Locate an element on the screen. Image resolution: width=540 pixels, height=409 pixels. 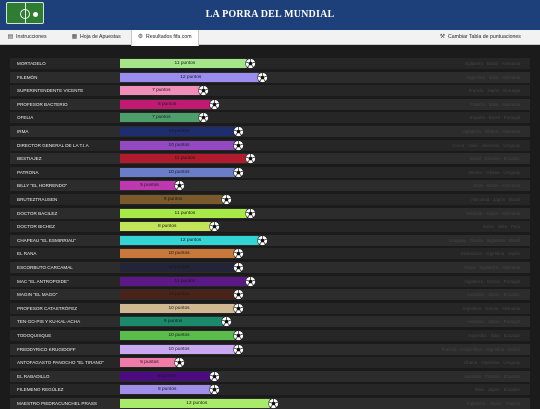
predicted-teams: Rusia · Inglaterra · Alemania is located at coordinates (492, 267).